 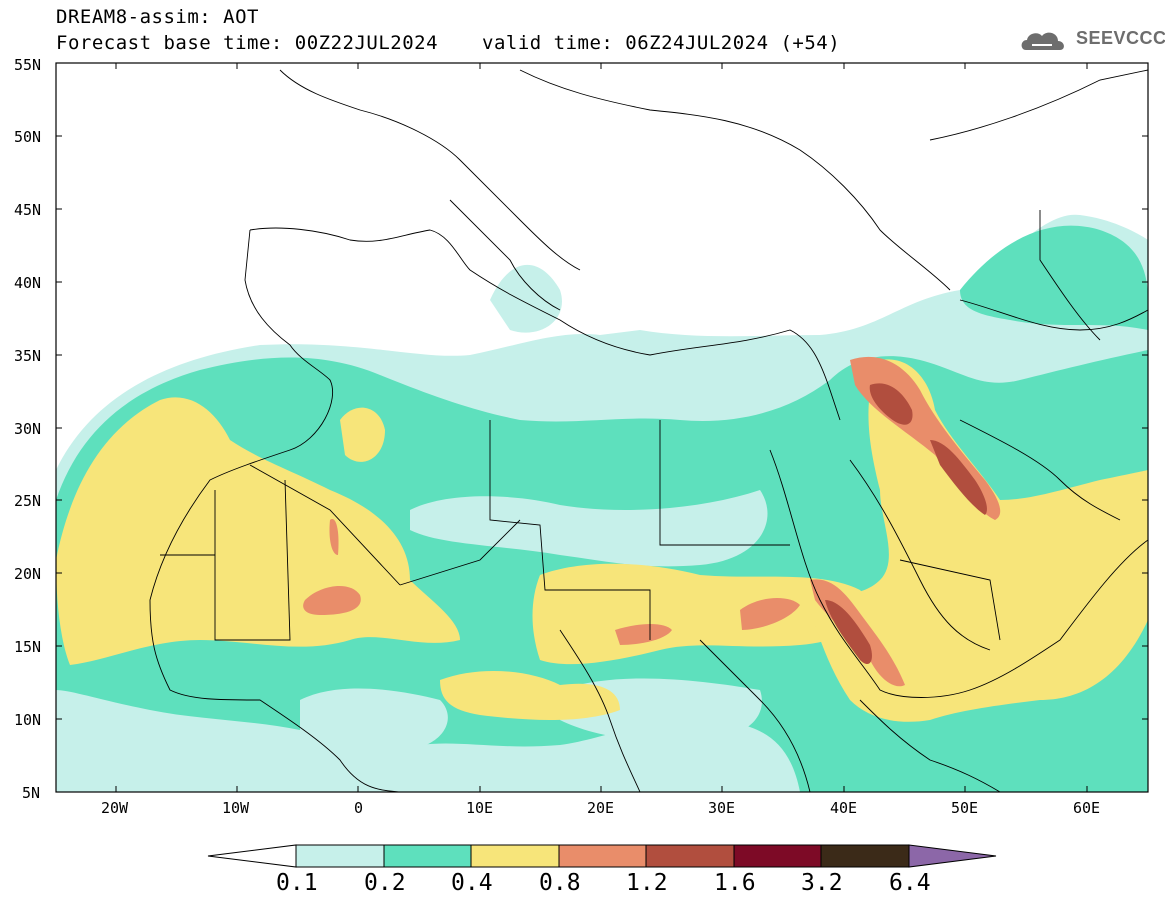 I want to click on colorbar-label: 0.4, so click(x=472, y=883).